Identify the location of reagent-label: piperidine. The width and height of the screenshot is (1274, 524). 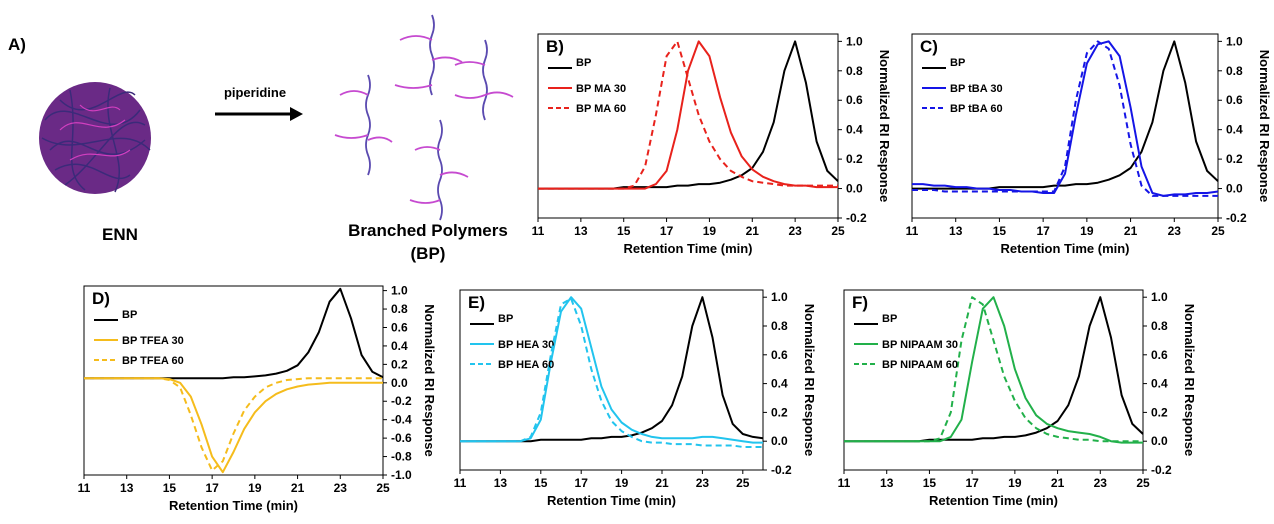
(255, 92).